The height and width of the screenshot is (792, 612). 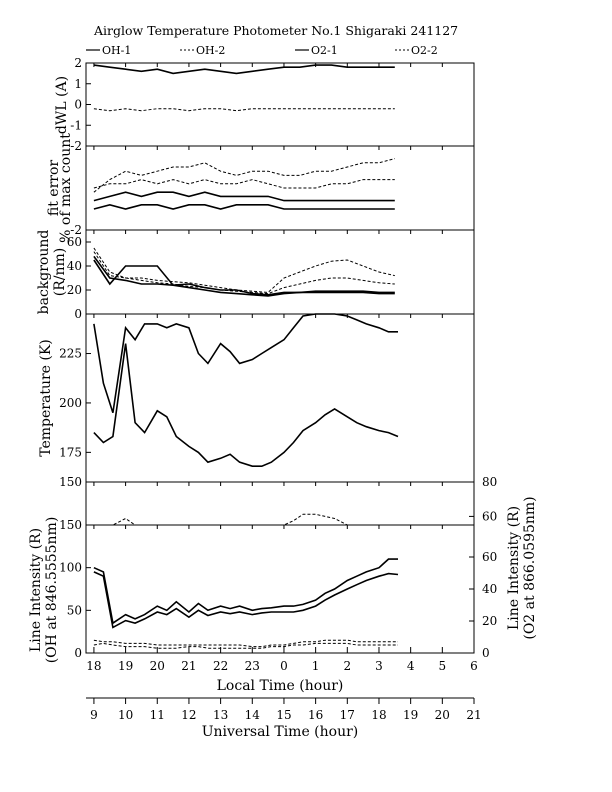 What do you see at coordinates (70, 568) in the screenshot?
I see `ytick-label-line_intensity-left-2: 100` at bounding box center [70, 568].